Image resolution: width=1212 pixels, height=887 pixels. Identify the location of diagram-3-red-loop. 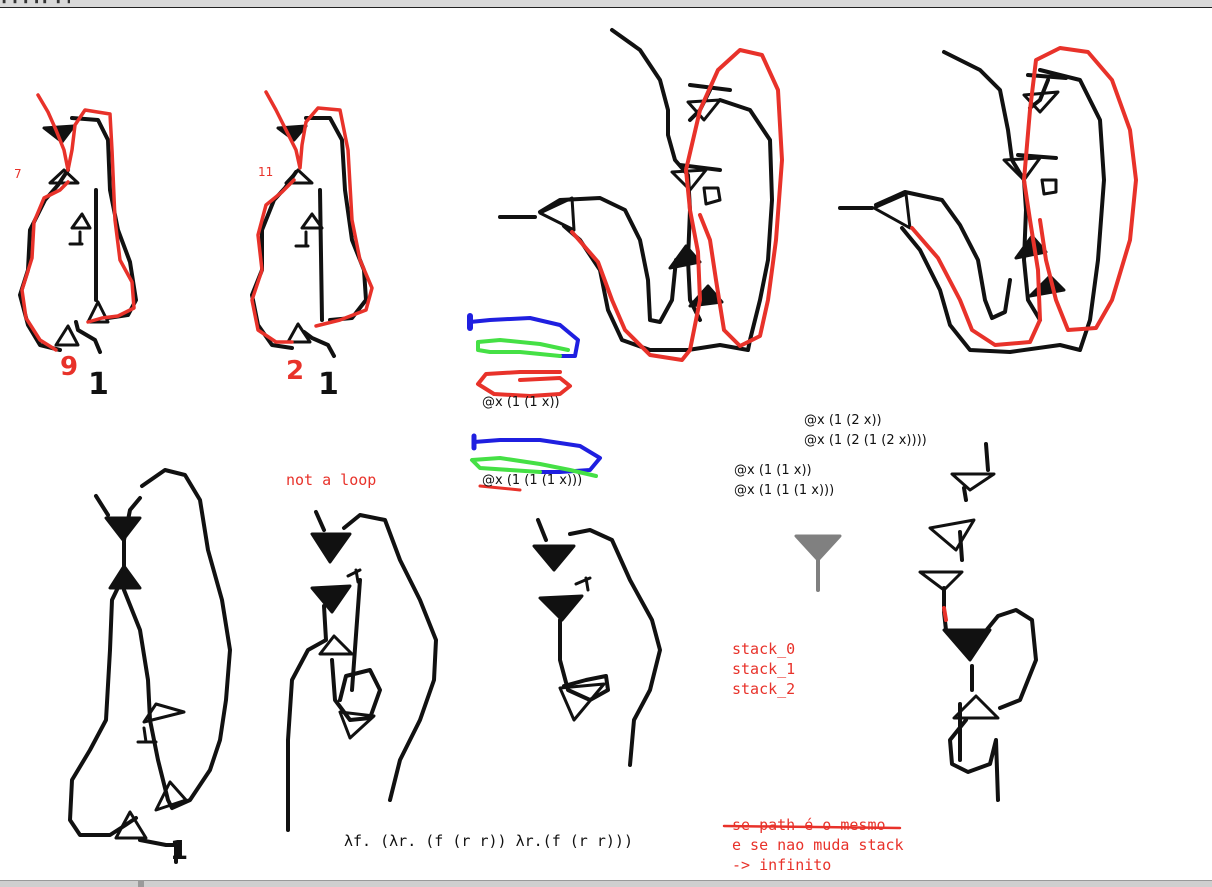
(677, 205).